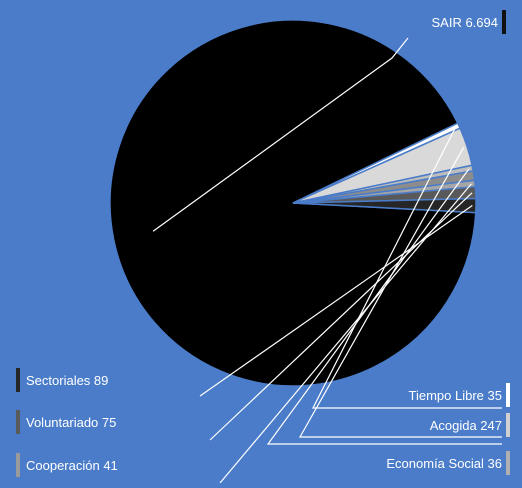 This screenshot has width=522, height=488. Describe the element at coordinates (455, 395) in the screenshot. I see `data-label-tiempo-libre: Tiempo Libre 35` at that location.